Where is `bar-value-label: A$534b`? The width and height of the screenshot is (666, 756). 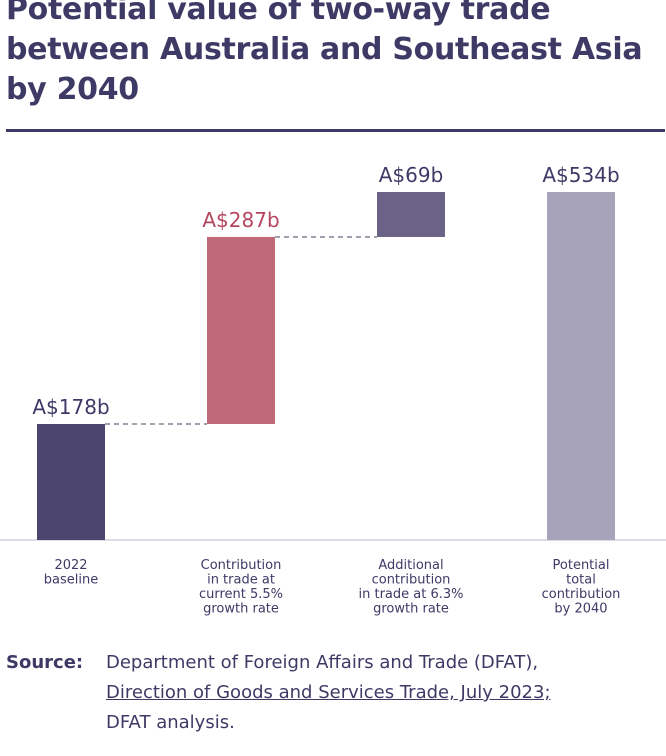
bar-value-label: A$534b is located at coordinates (580, 175).